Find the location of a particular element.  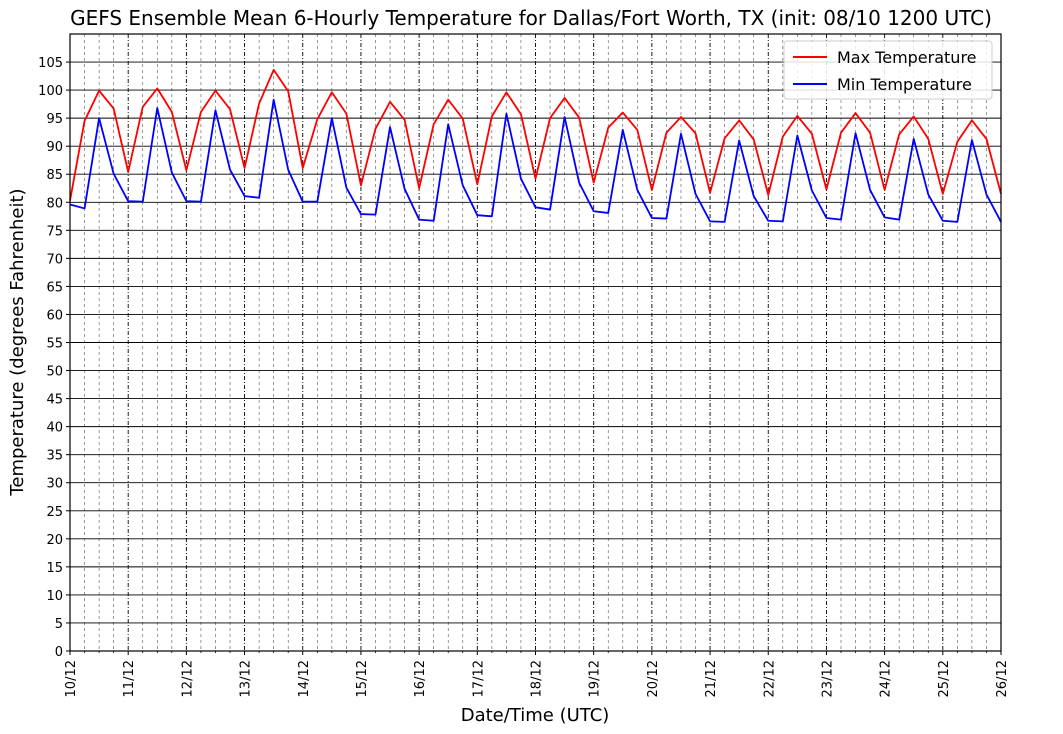

y-tick-label: 80 is located at coordinates (54, 203).